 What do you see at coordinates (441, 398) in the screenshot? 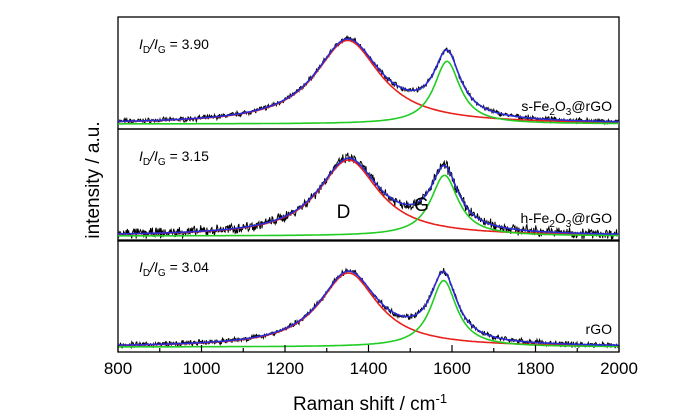
I see `x-axis-label-superscript: -1` at bounding box center [441, 398].